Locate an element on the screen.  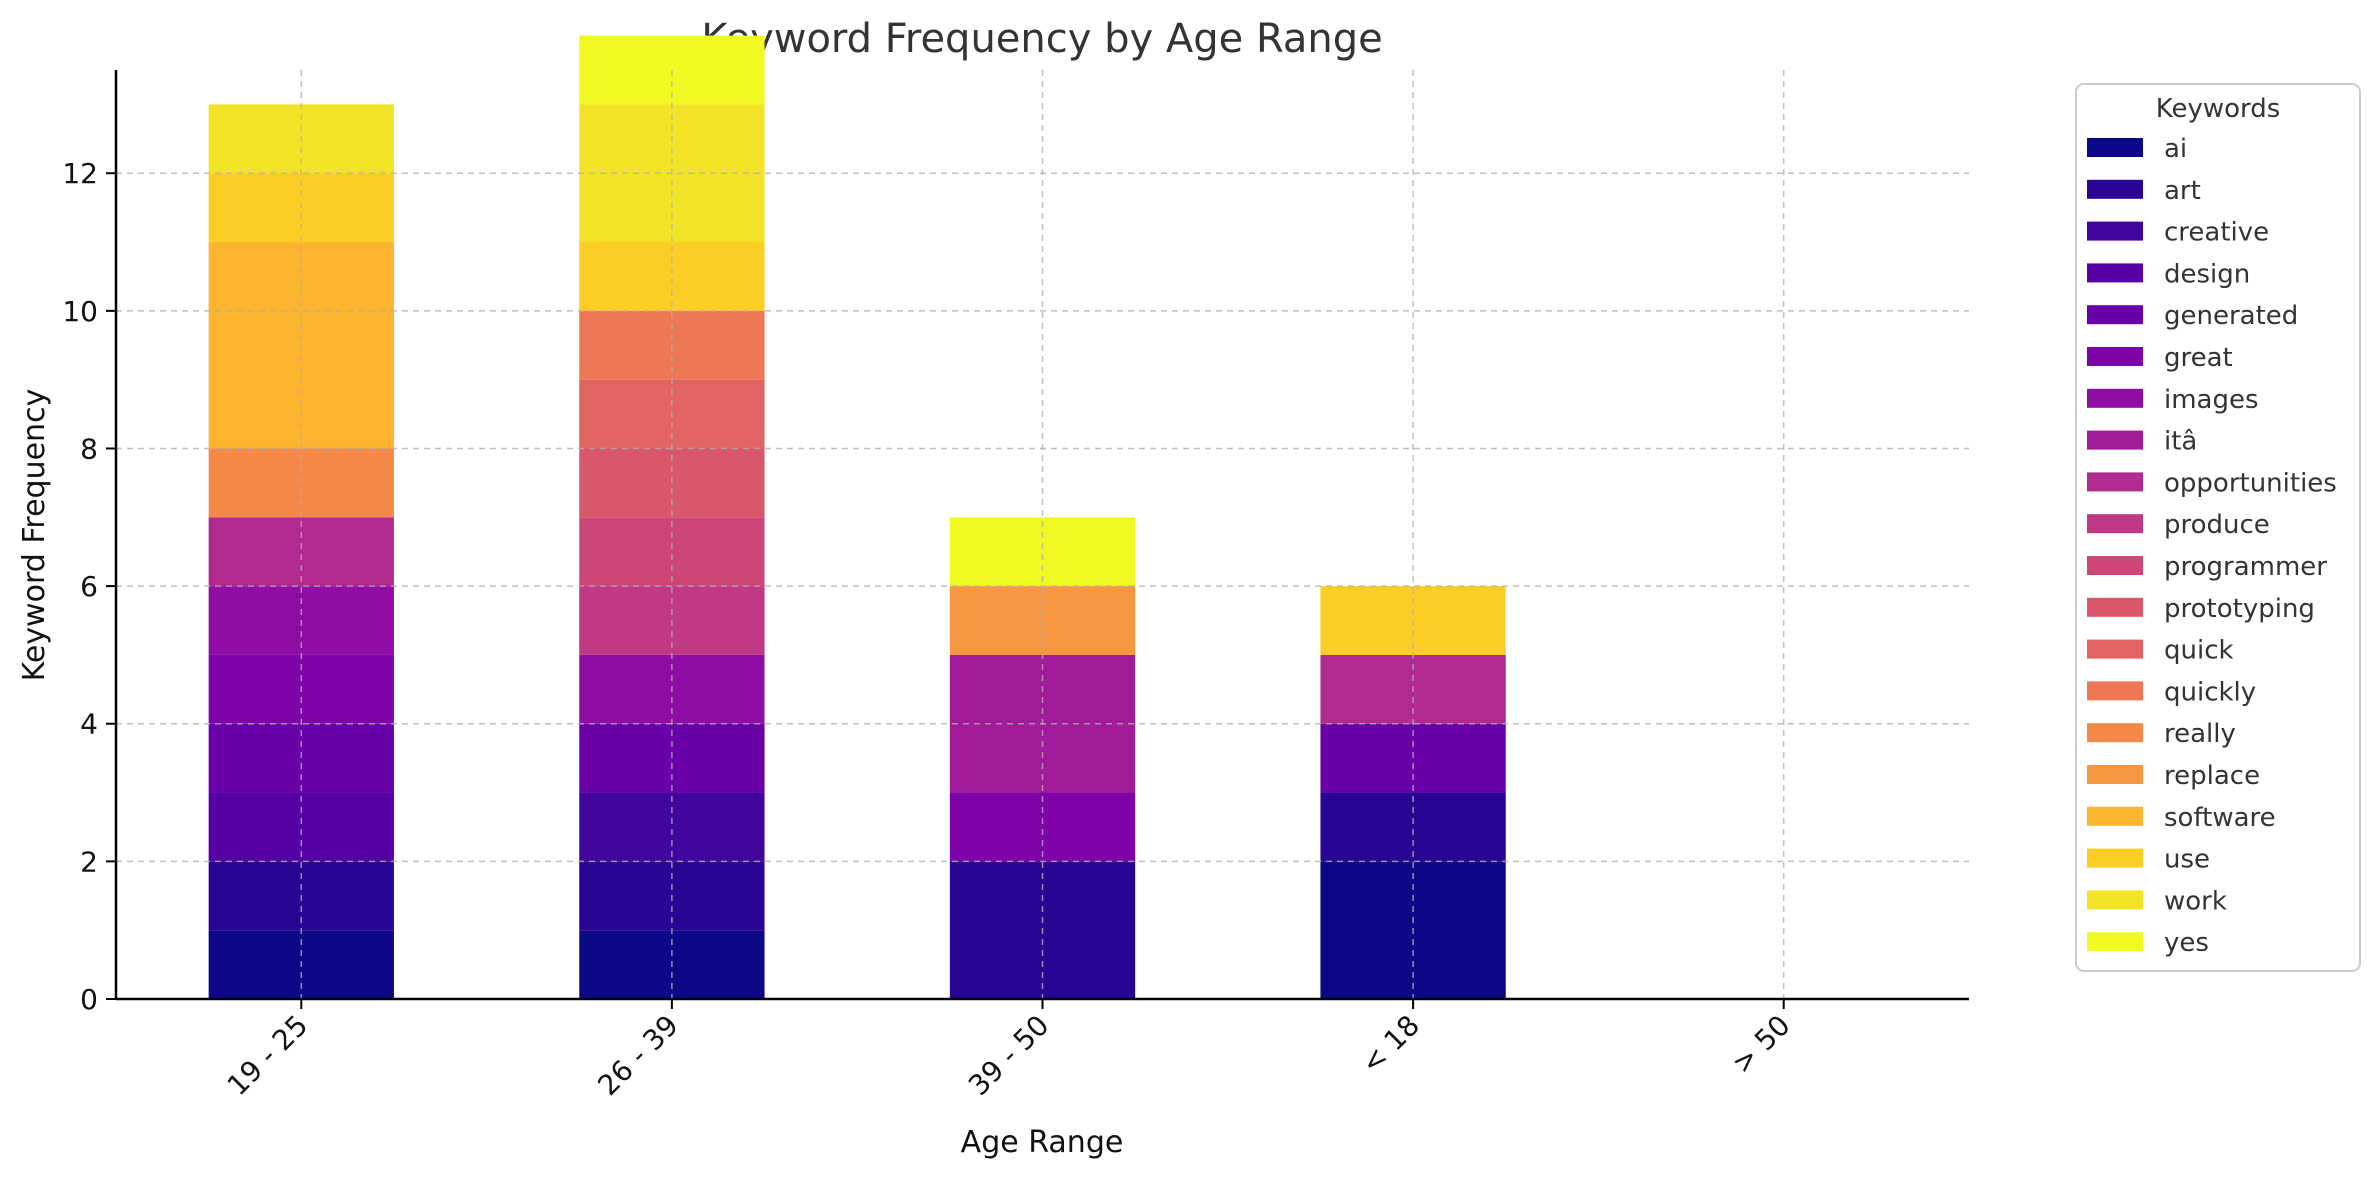
legend-label: creative is located at coordinates (2216, 233).